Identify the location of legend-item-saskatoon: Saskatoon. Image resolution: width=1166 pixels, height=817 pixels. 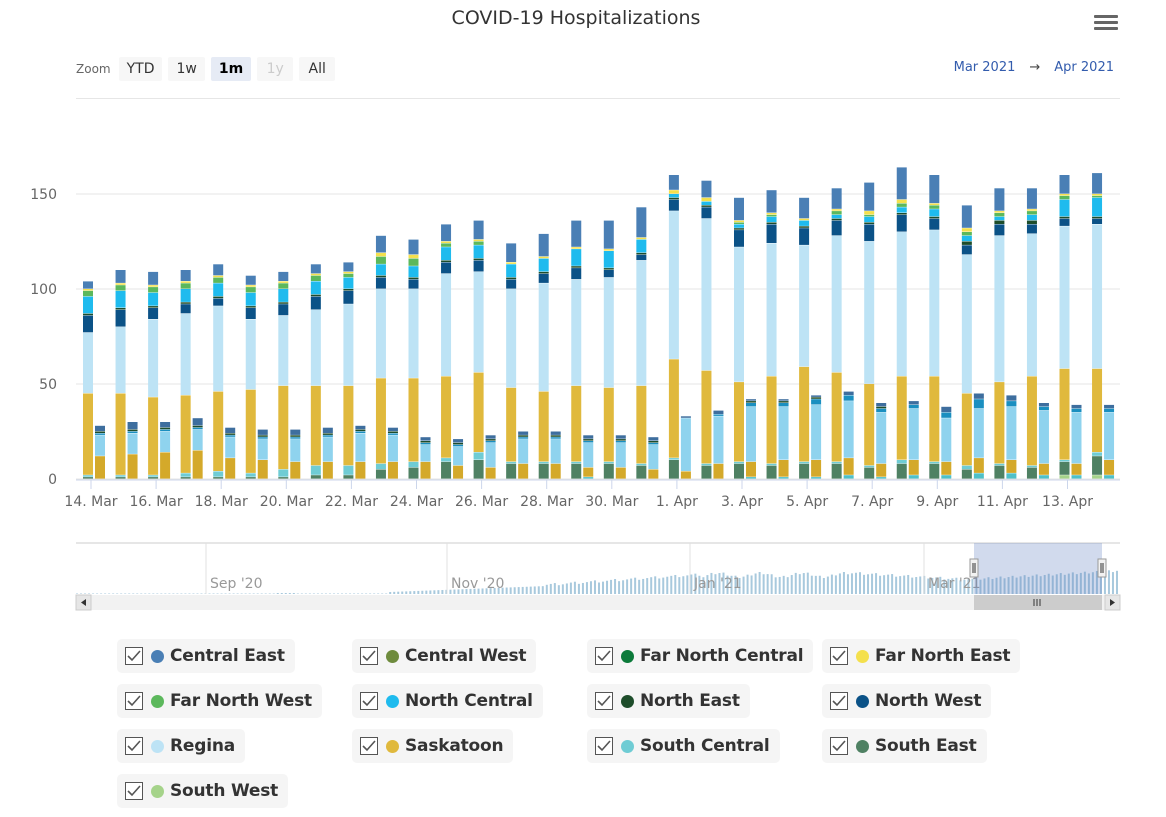
(433, 746).